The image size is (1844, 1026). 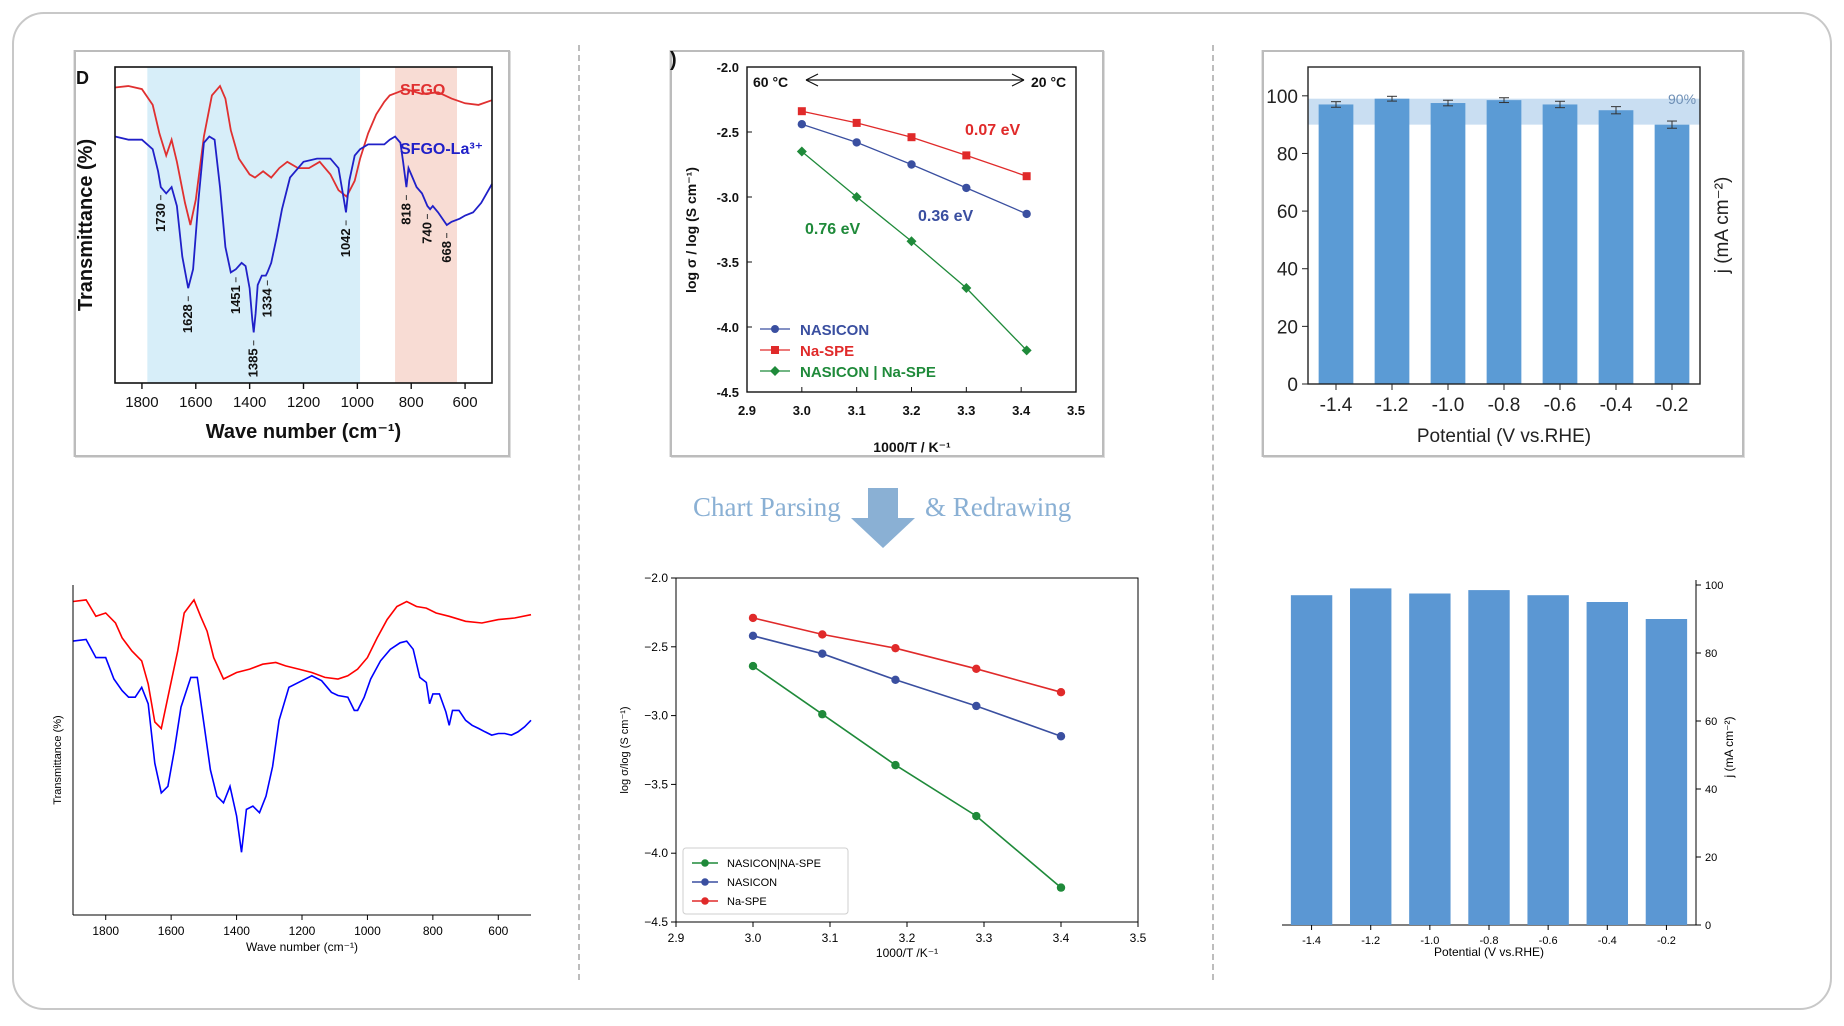 I want to click on y-axis-label: log σ/log (S cm⁻¹), so click(x=625, y=749).